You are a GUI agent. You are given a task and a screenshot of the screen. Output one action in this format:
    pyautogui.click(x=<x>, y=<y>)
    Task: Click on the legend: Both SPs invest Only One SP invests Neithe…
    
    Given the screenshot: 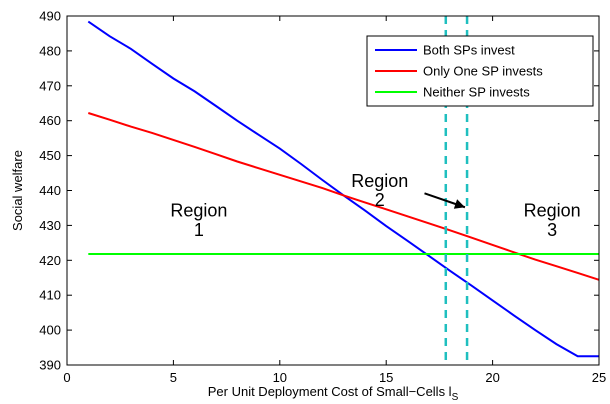 What is the action you would take?
    pyautogui.click(x=480, y=71)
    